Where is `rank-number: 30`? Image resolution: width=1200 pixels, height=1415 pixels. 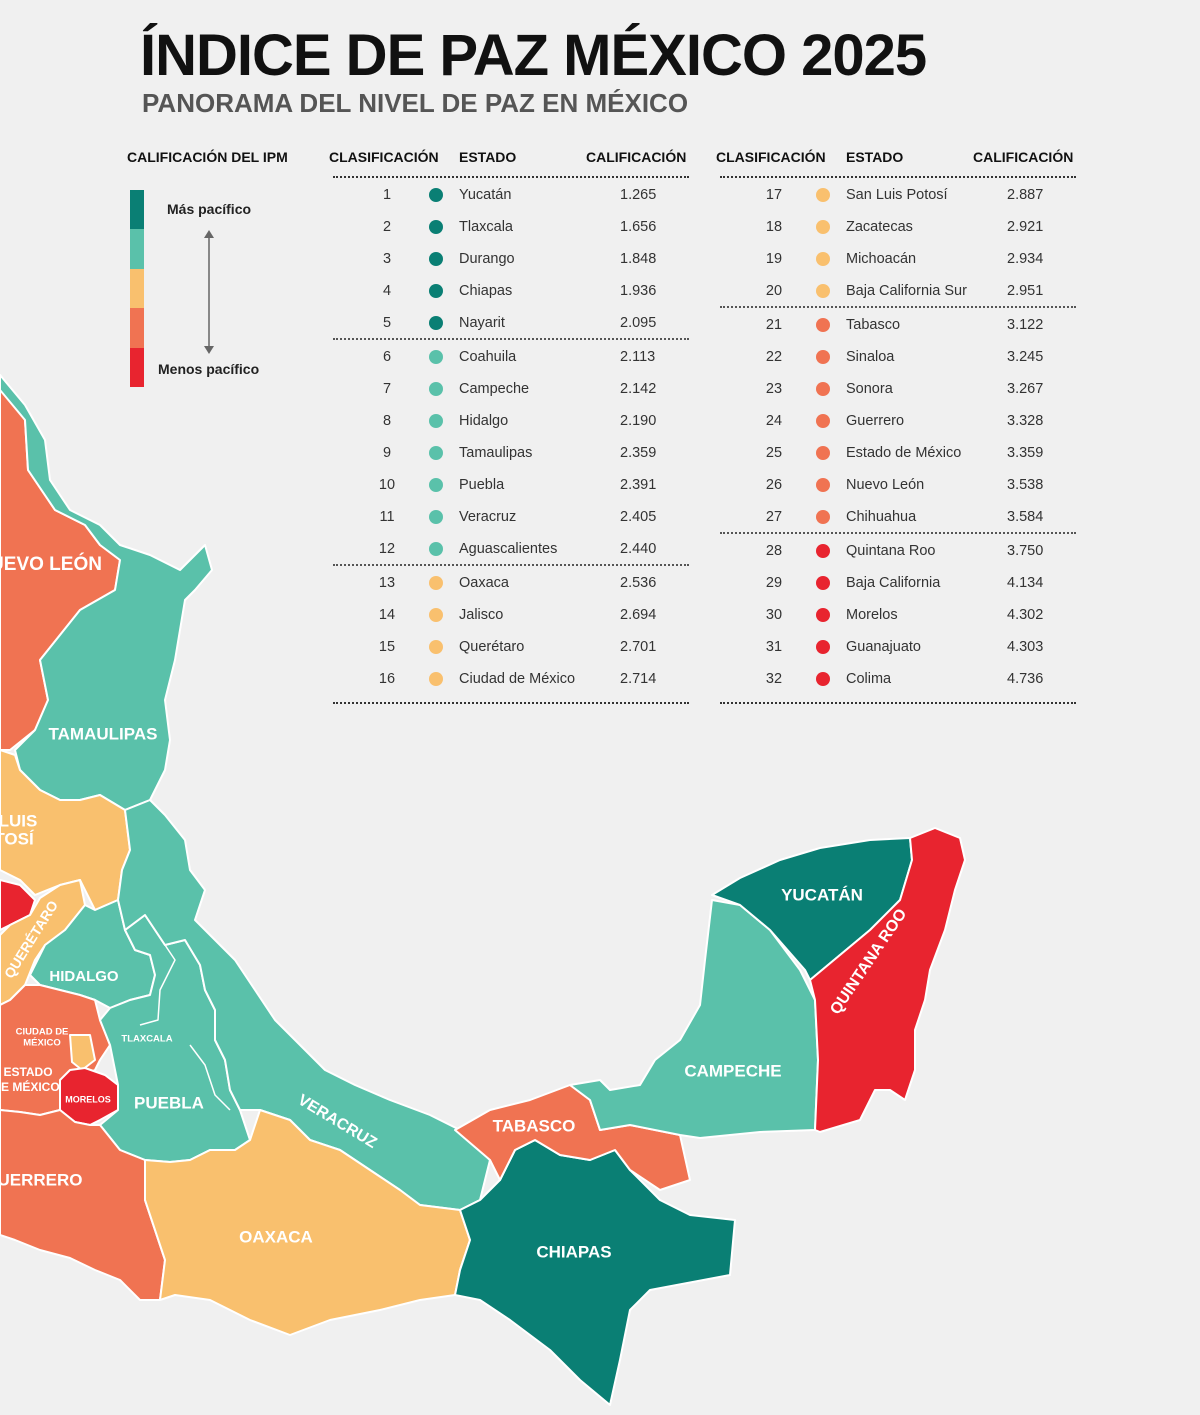 rank-number: 30 is located at coordinates (774, 615).